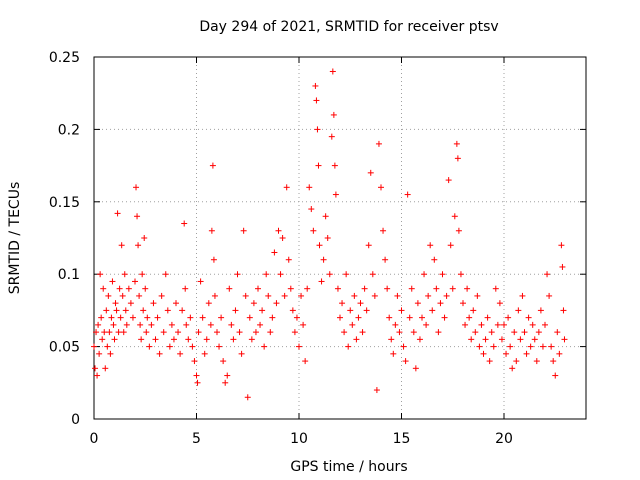  Describe the element at coordinates (69, 275) in the screenshot. I see `y-tick-label: 0.1` at that location.